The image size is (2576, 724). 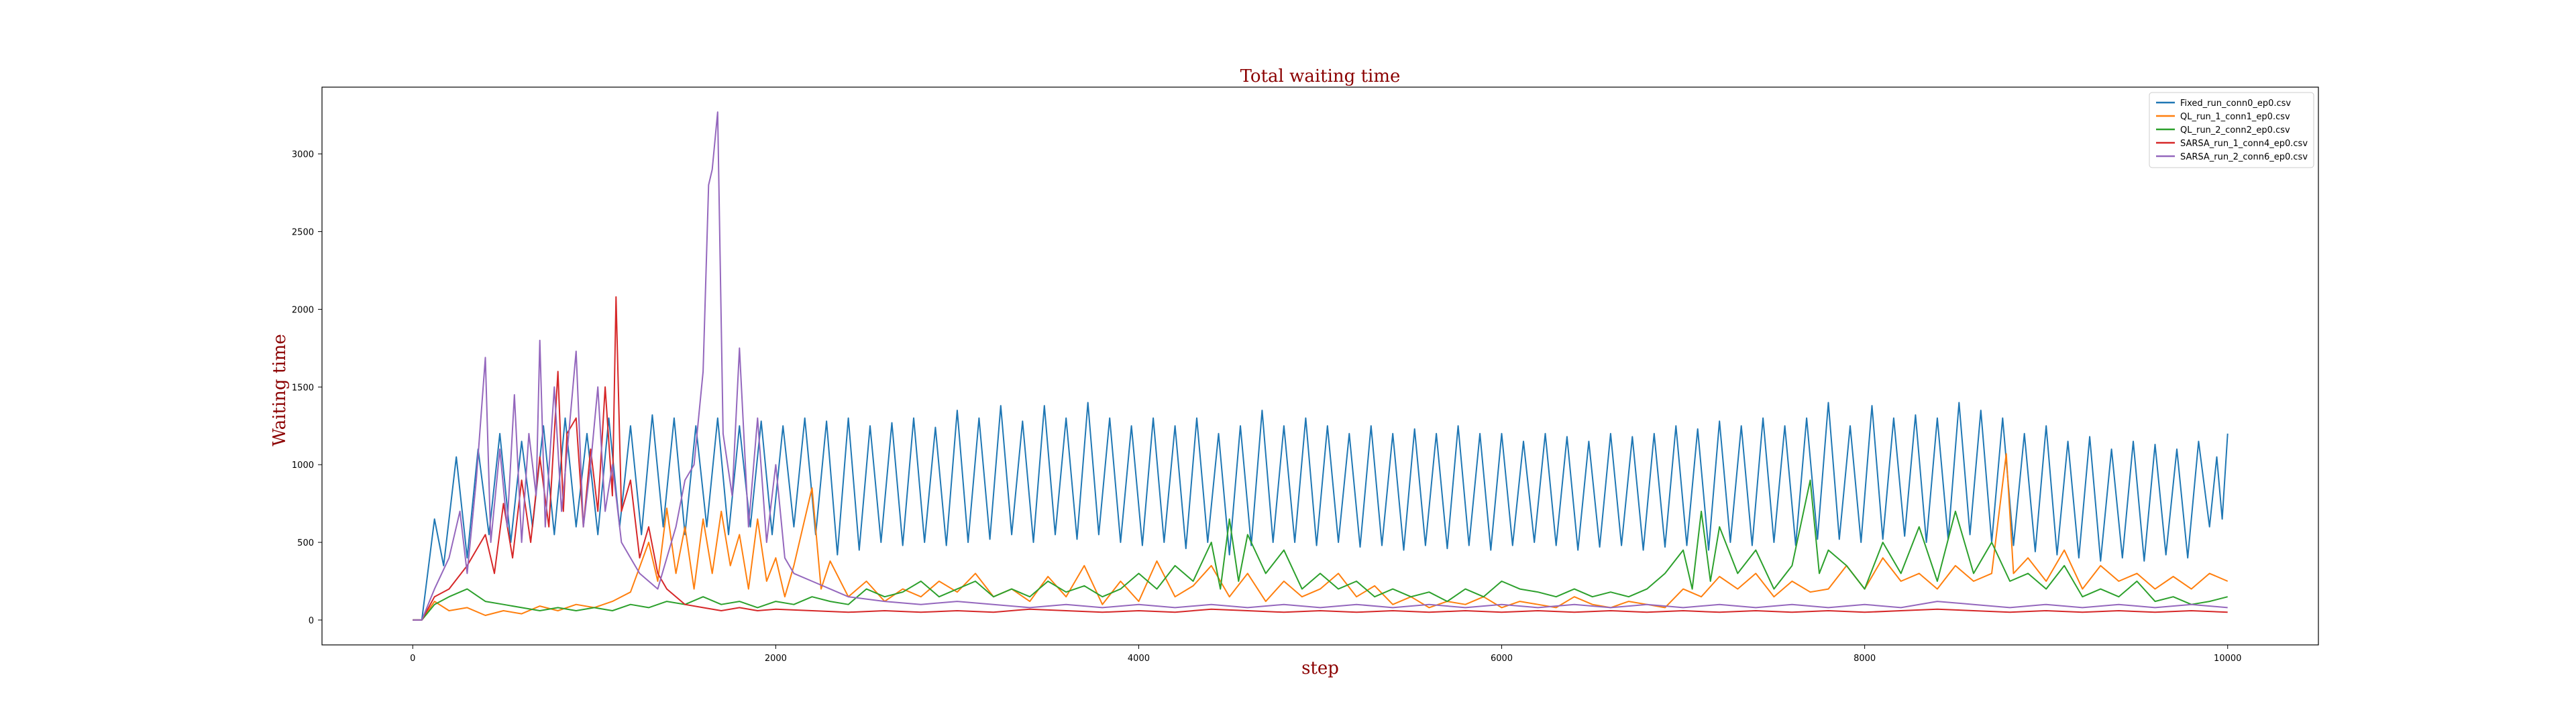 I want to click on x-tick-label: 10000, so click(x=2227, y=659).